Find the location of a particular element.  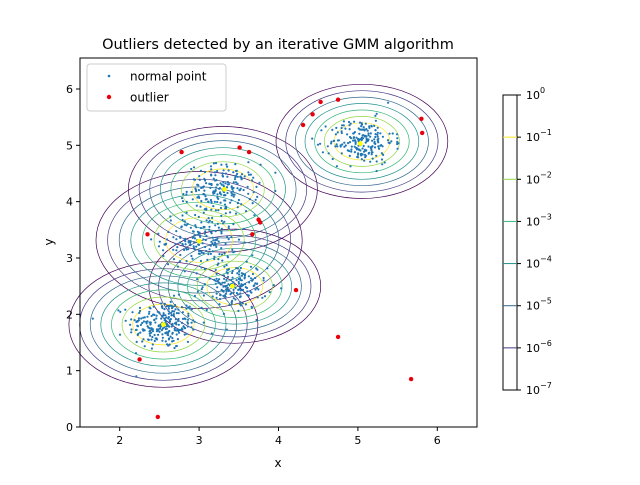

legend-normal-label: normal point is located at coordinates (168, 77).